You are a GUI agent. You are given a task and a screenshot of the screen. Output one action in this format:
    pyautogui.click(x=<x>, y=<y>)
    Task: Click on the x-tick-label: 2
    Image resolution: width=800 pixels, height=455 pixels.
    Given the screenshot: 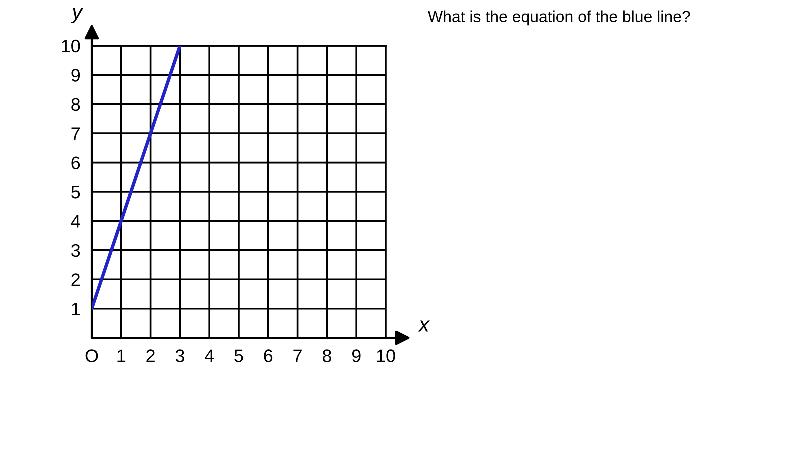 What is the action you would take?
    pyautogui.click(x=150, y=356)
    